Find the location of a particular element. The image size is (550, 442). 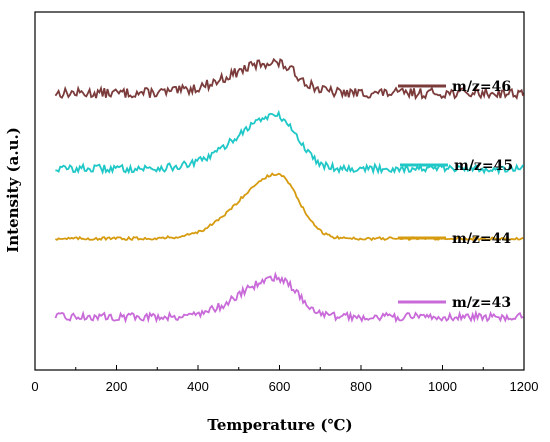

x-axis: 0 200 400 600 800 1000 1200 is located at coordinates (284, 379).